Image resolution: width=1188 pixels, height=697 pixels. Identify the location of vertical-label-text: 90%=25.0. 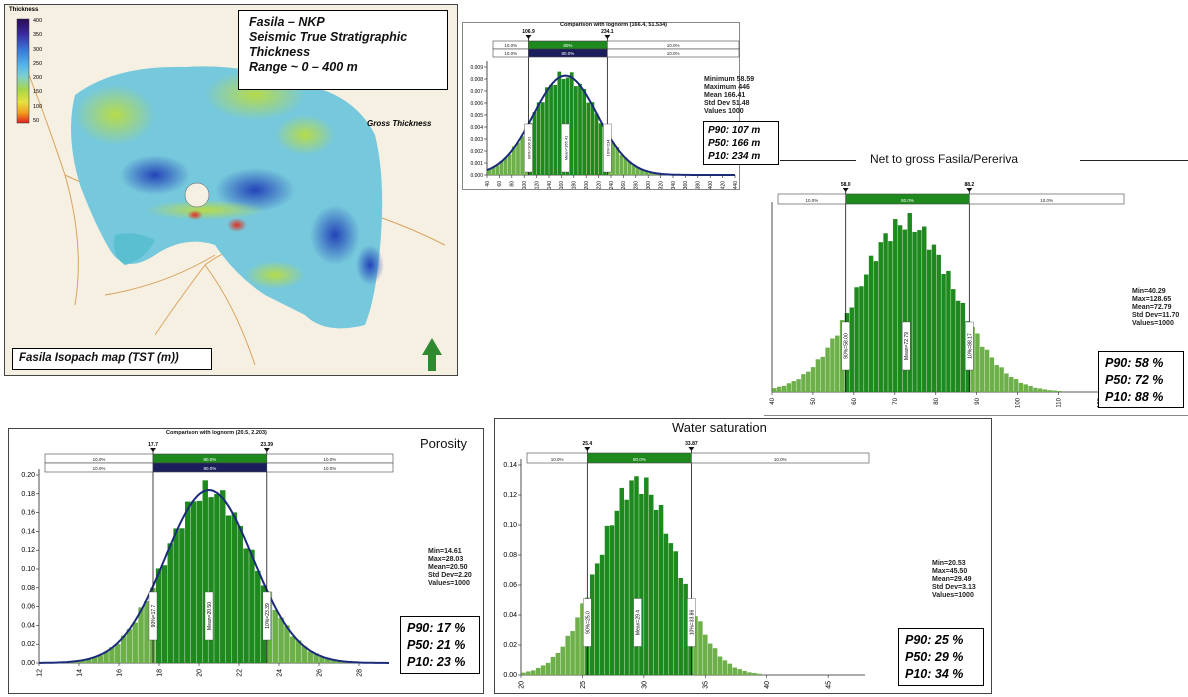
(588, 622).